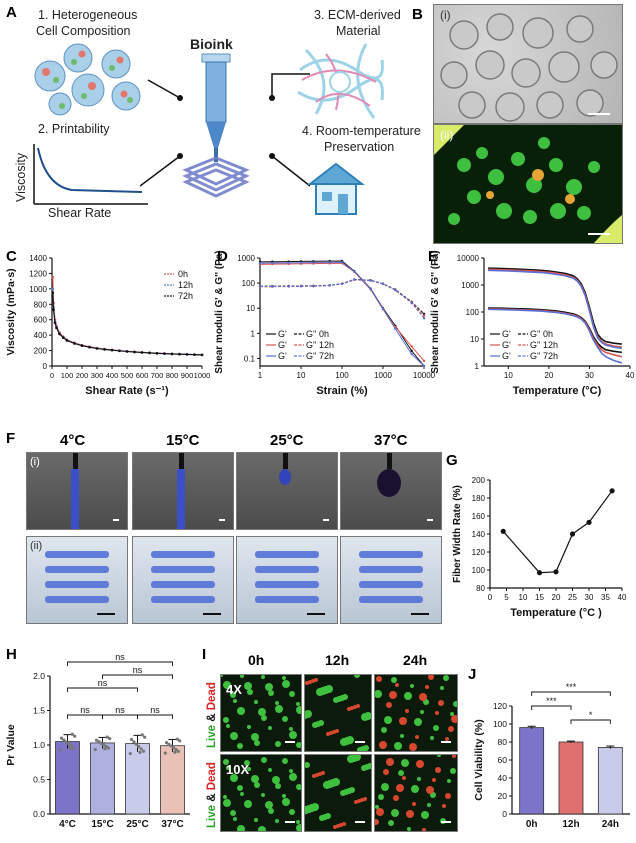 This screenshot has height=843, width=636. What do you see at coordinates (80, 213) in the screenshot?
I see `mini-plot-xlabel: Shear Rate` at bounding box center [80, 213].